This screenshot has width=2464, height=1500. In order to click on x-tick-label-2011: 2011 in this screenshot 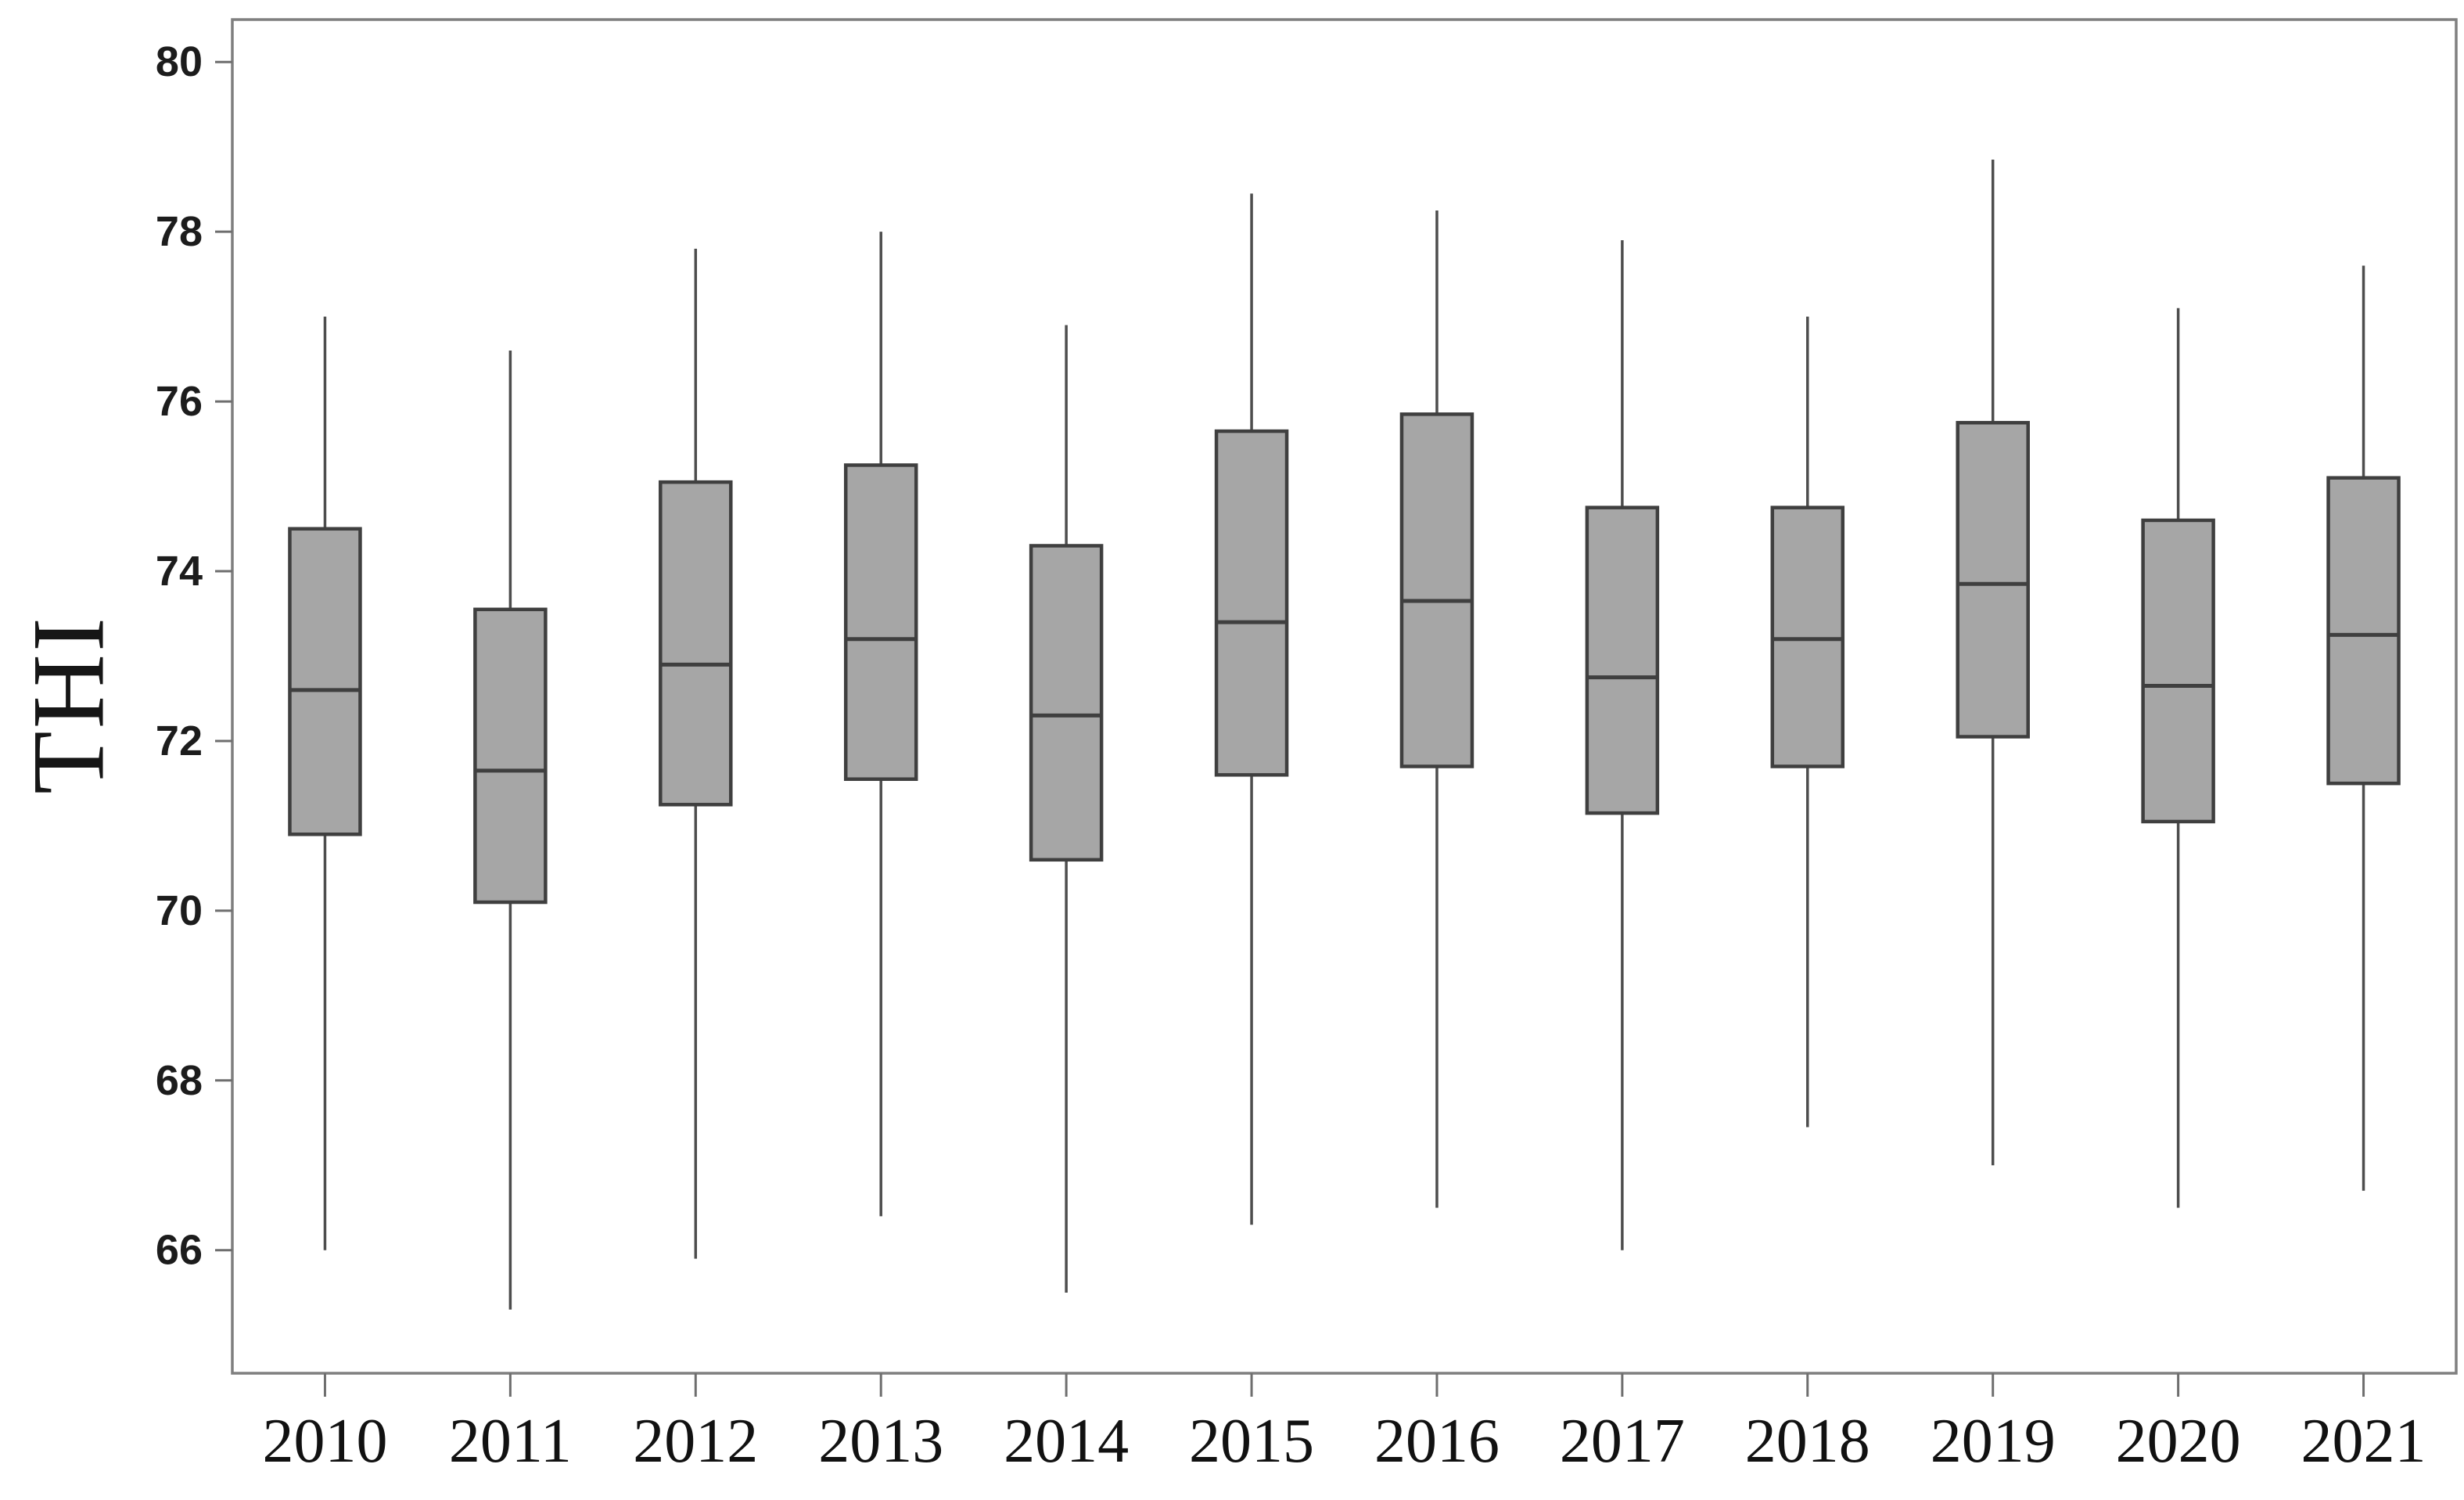, I will do `click(510, 1441)`.